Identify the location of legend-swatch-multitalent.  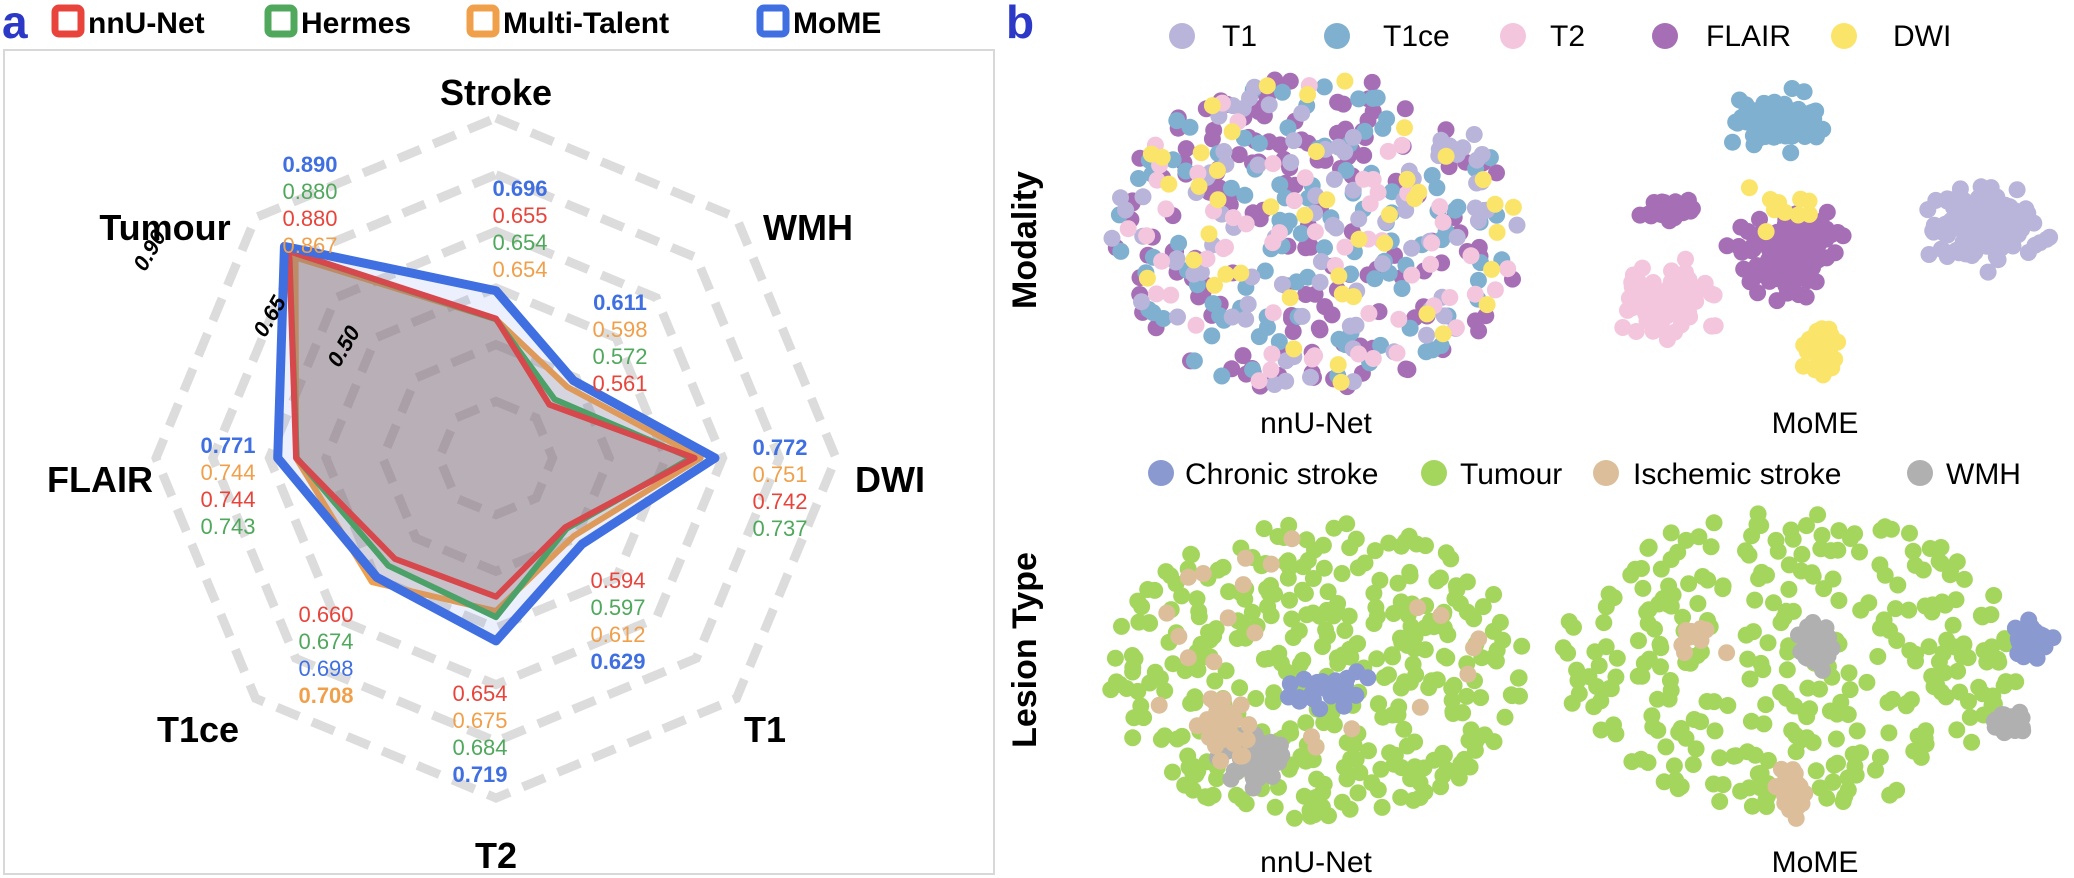
(483, 21).